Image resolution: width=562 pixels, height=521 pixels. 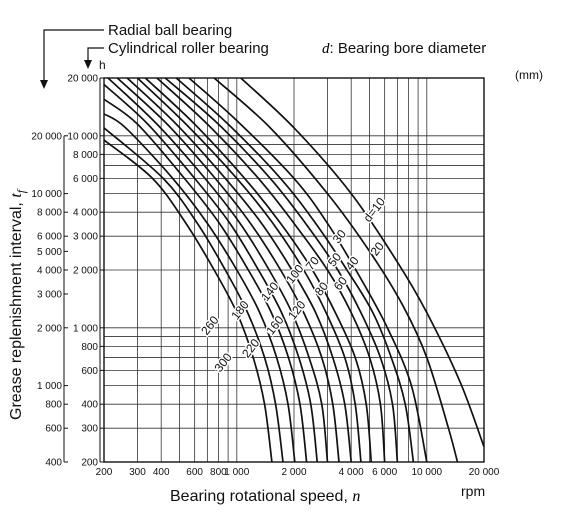 What do you see at coordinates (85, 155) in the screenshot?
I see `cylindrical-tick-label: 8 000` at bounding box center [85, 155].